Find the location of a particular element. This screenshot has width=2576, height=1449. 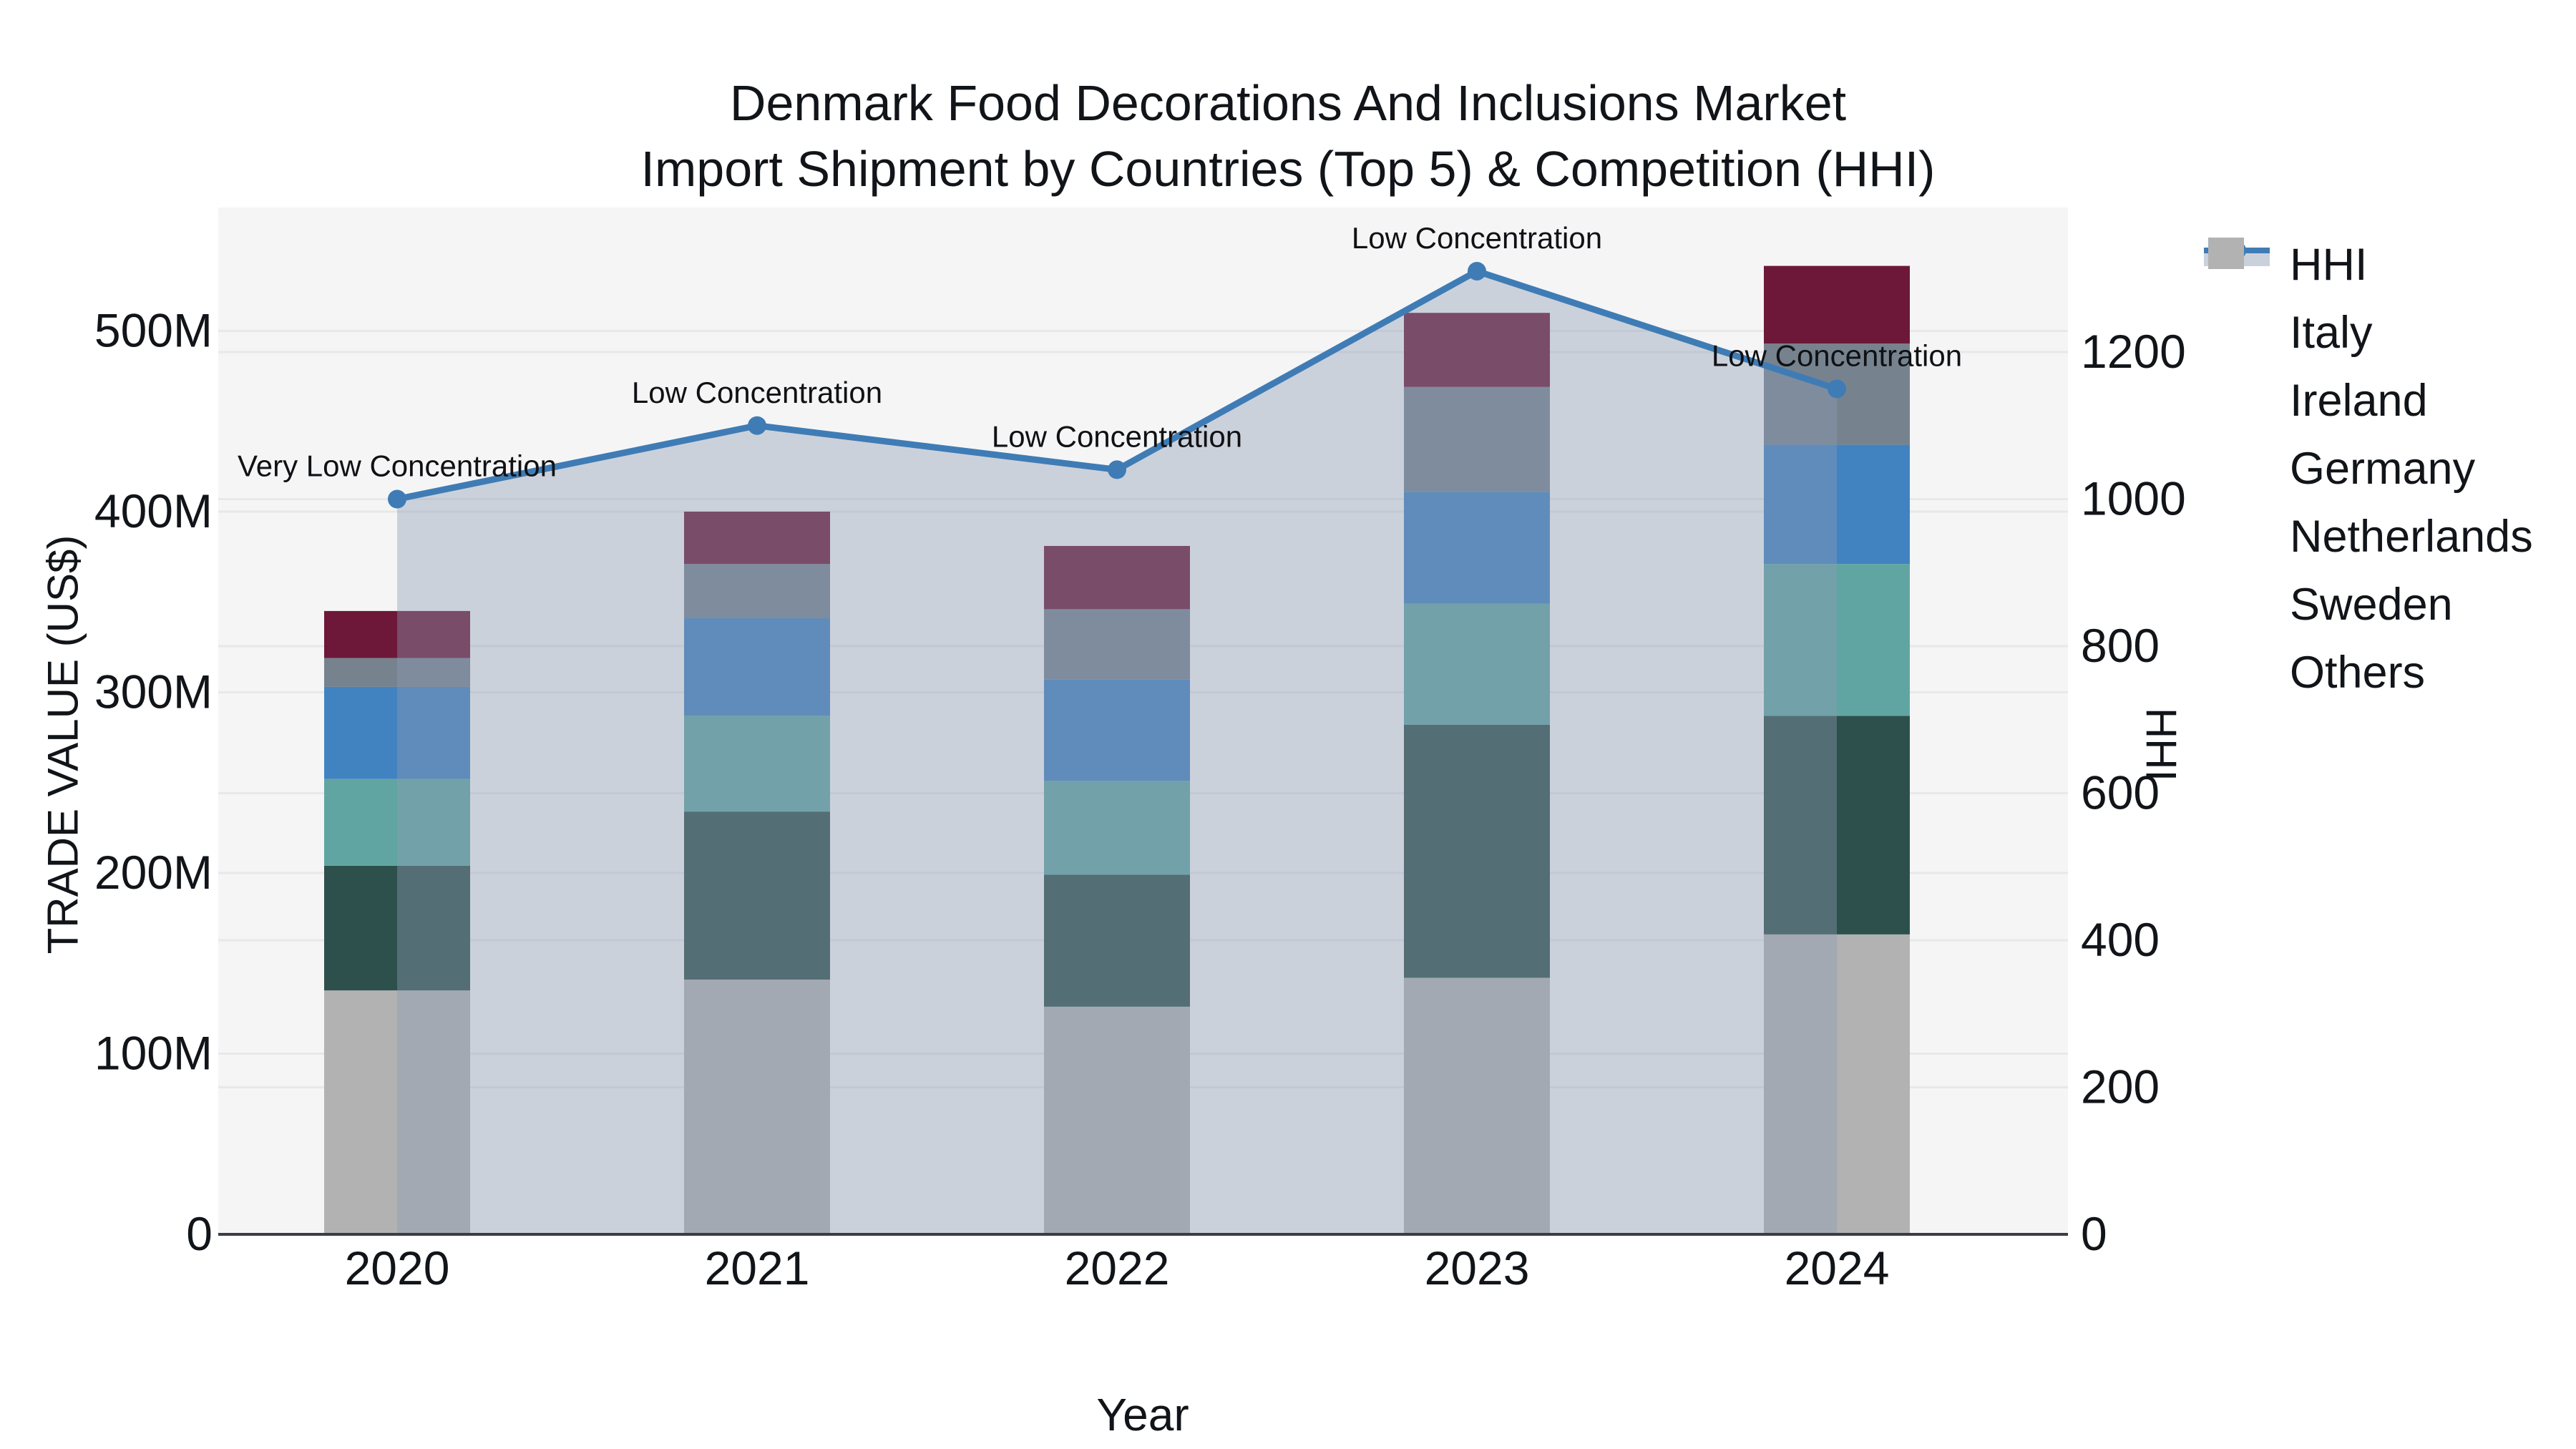

bar-segment-germany-2023 is located at coordinates (1477, 548).